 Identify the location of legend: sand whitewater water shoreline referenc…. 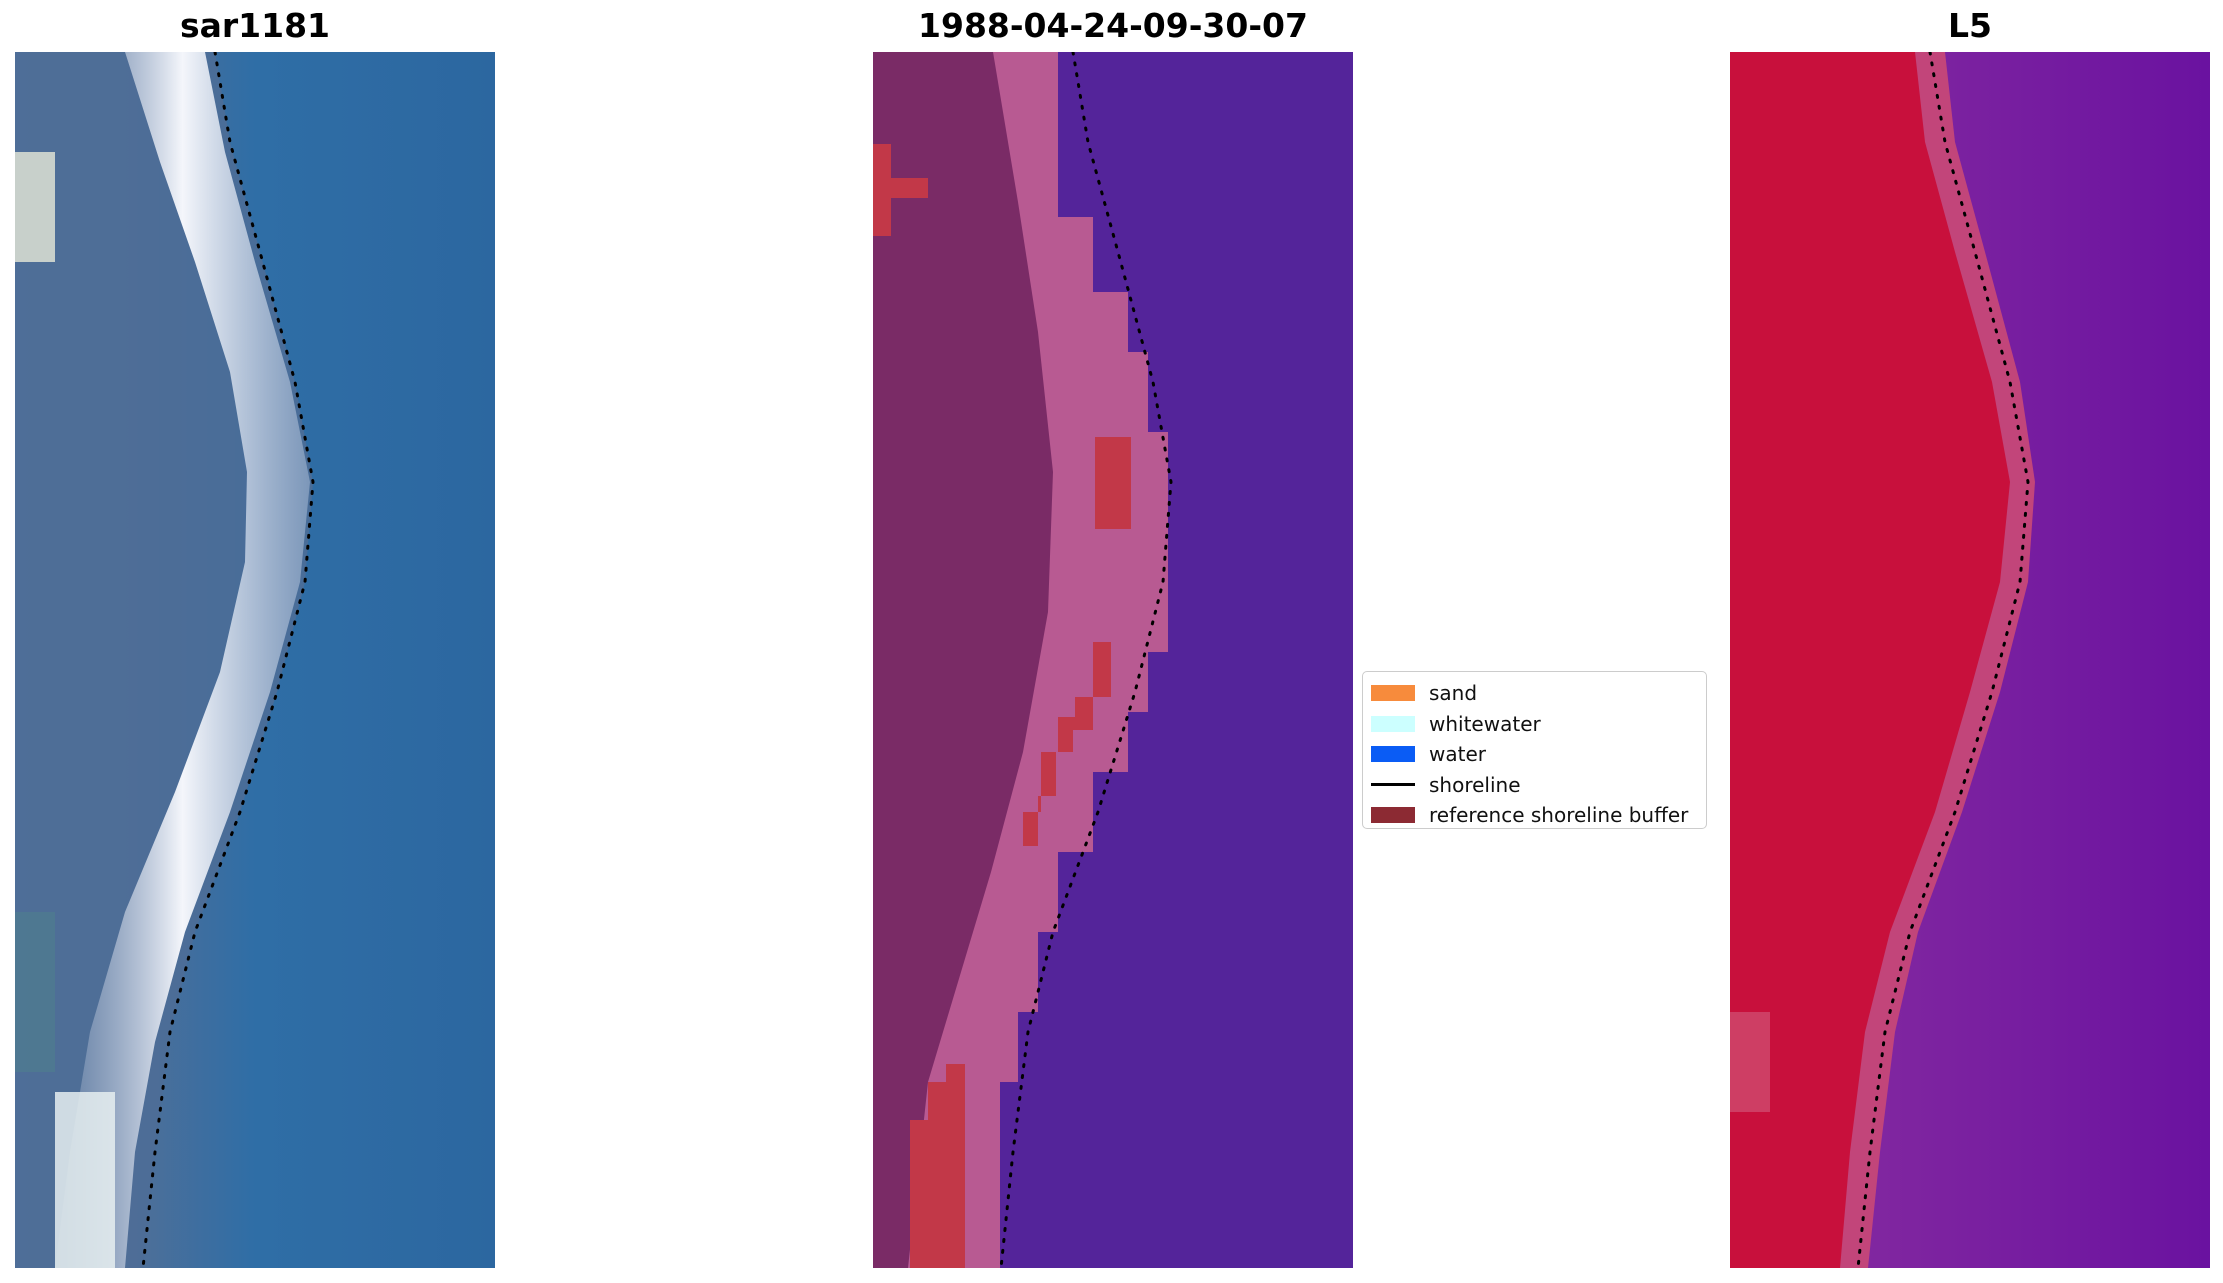
(1534, 750).